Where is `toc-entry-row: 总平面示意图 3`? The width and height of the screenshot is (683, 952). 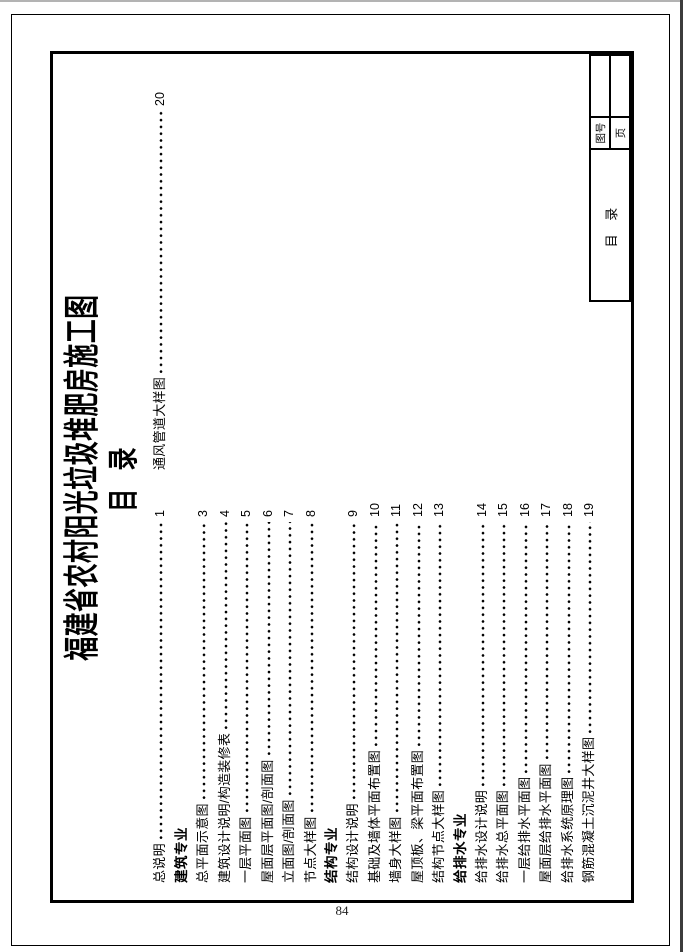
toc-entry-row: 总平面示意图 3 is located at coordinates (200, 686).